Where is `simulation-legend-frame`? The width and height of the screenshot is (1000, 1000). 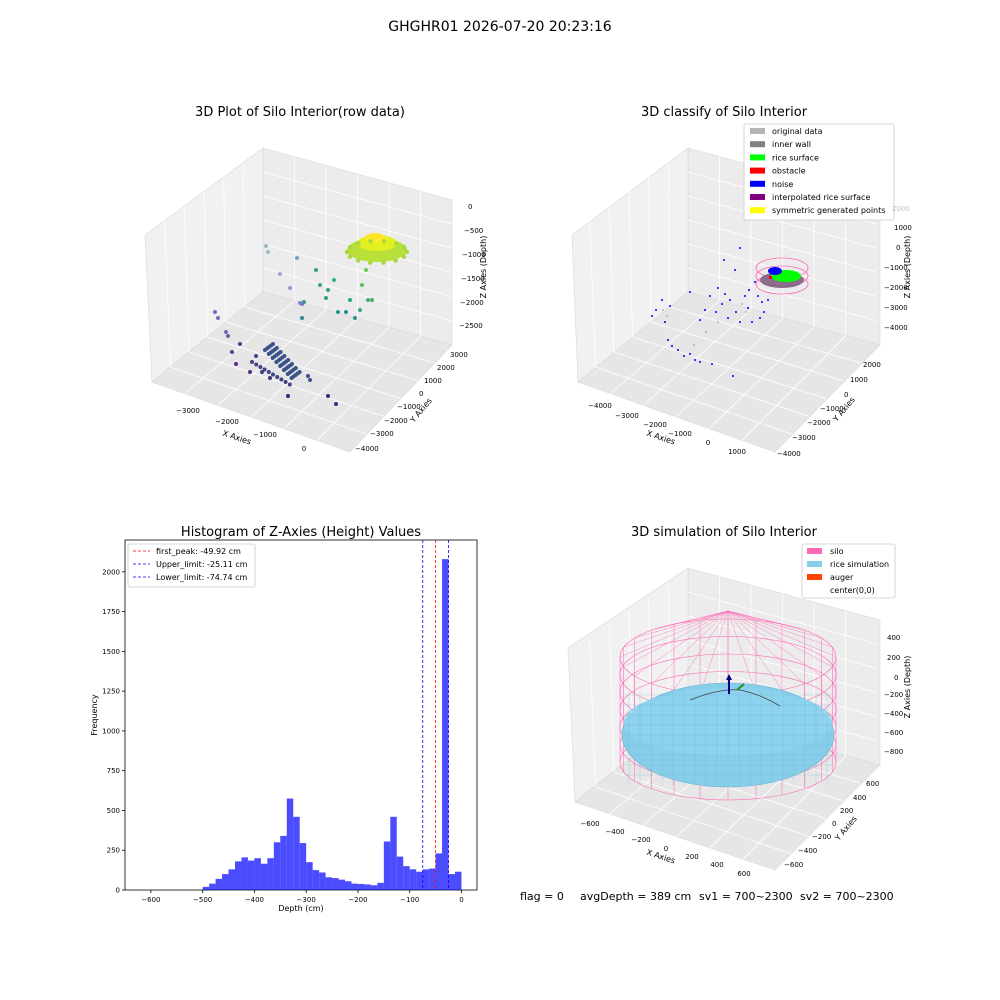
simulation-legend-frame is located at coordinates (848, 571).